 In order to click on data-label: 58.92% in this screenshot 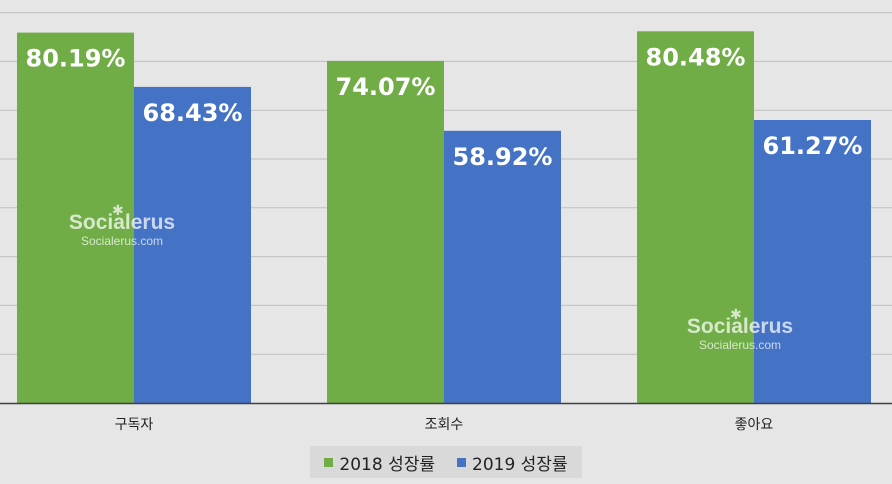, I will do `click(503, 157)`.